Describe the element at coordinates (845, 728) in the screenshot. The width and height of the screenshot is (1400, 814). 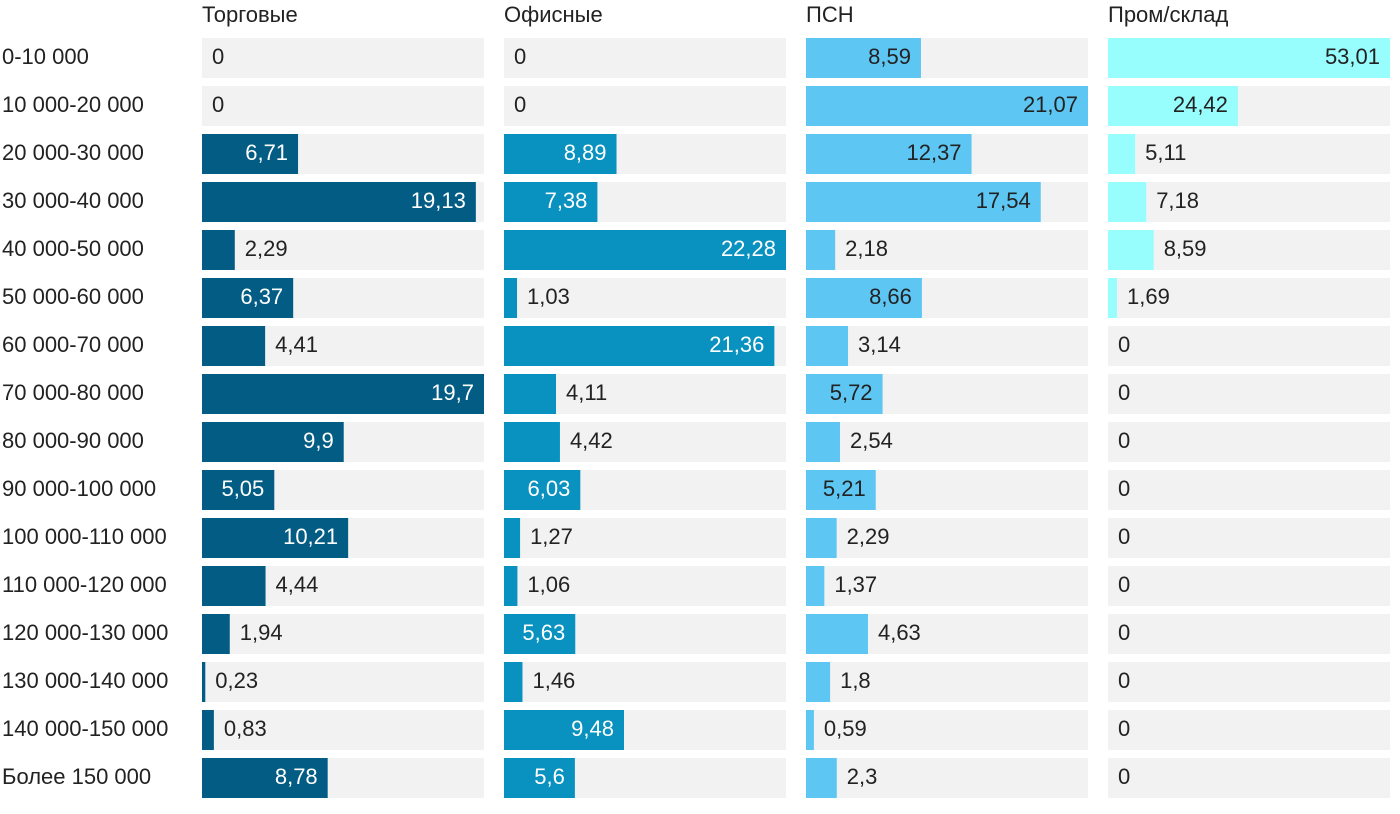
I see `data-label: 0,59` at that location.